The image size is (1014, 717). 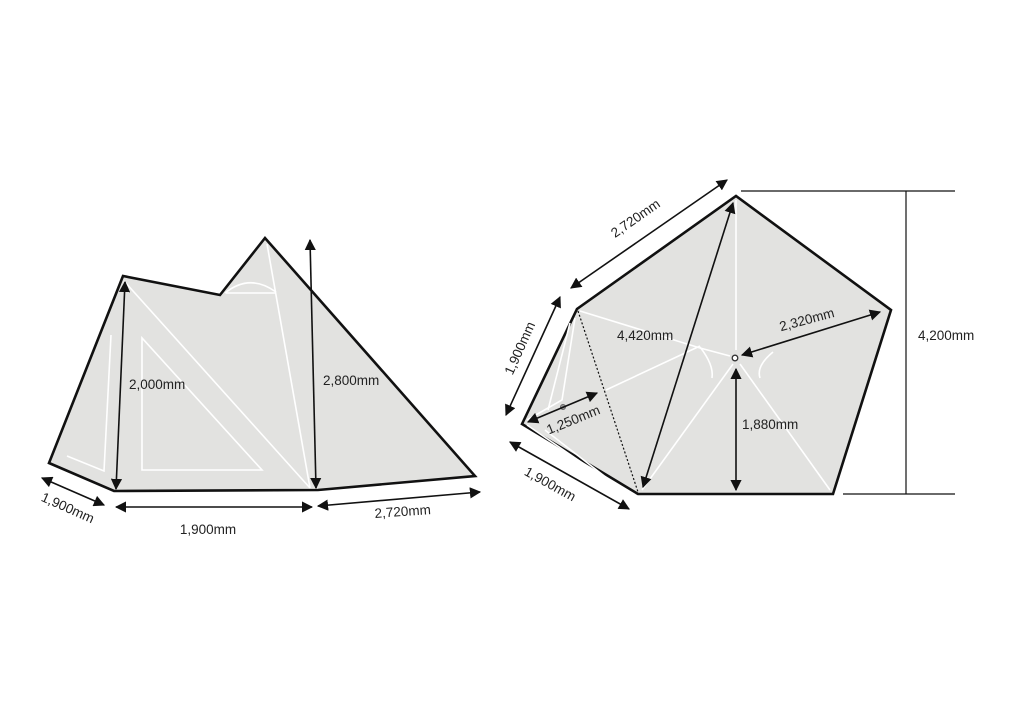 I want to click on label-width-front: 1,900mm, so click(x=208, y=529).